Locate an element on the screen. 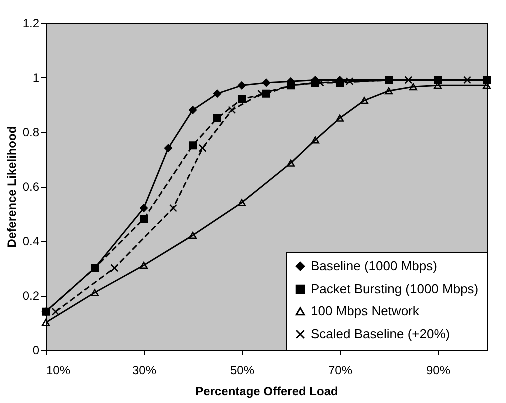 Image resolution: width=506 pixels, height=403 pixels. y-tick-label: 0 is located at coordinates (36, 351).